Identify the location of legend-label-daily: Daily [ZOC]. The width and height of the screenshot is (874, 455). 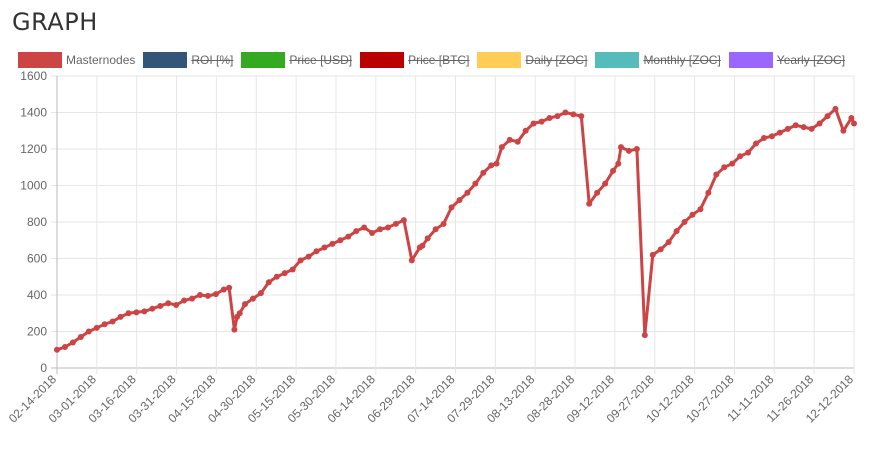
(556, 60).